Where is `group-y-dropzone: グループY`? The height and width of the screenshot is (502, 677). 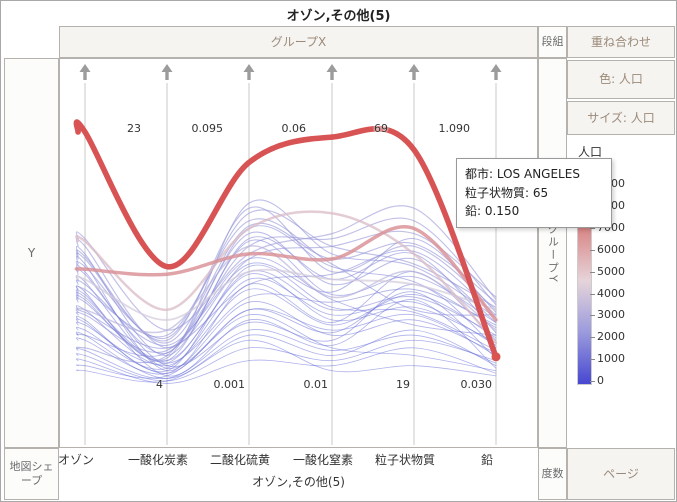
group-y-dropzone: グループY is located at coordinates (552, 253).